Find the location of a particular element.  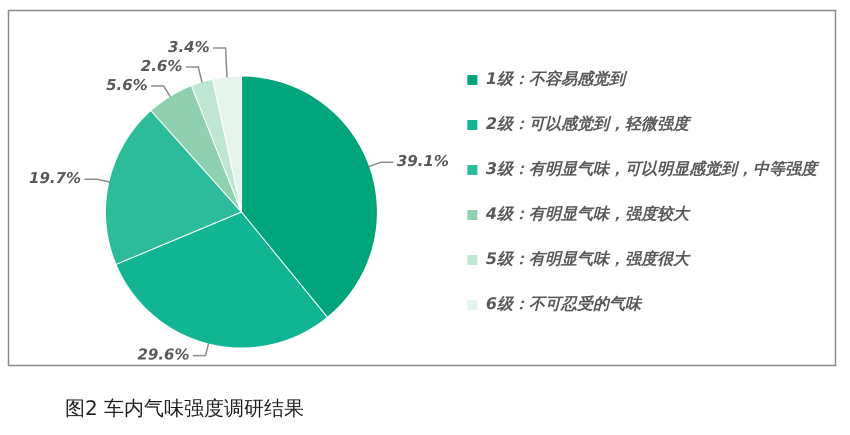

data-label: 2.6% is located at coordinates (161, 65).